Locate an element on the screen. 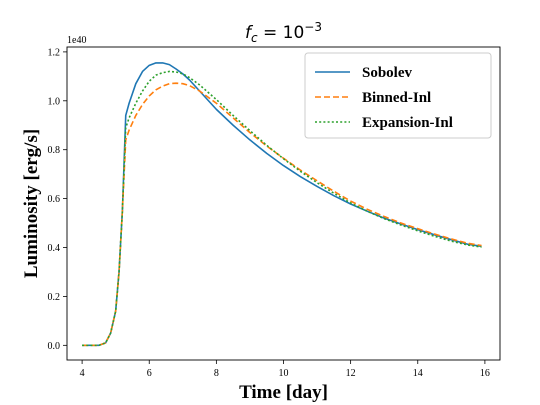 The image size is (540, 405). x-tick-label: 10 is located at coordinates (284, 373).